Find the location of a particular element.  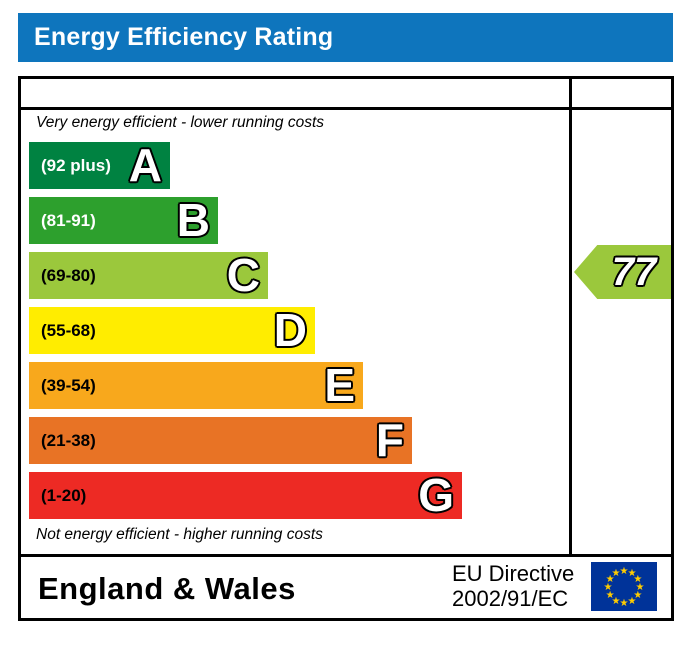

current-rating-value: 77 is located at coordinates (634, 272).